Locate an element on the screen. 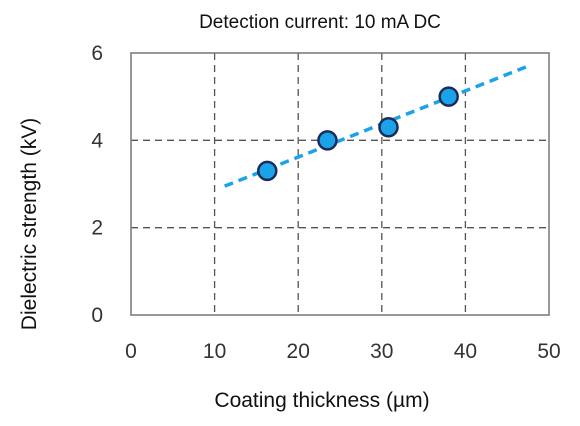  x-axis-ticks: 0 10 20 30 40 50 is located at coordinates (343, 351).